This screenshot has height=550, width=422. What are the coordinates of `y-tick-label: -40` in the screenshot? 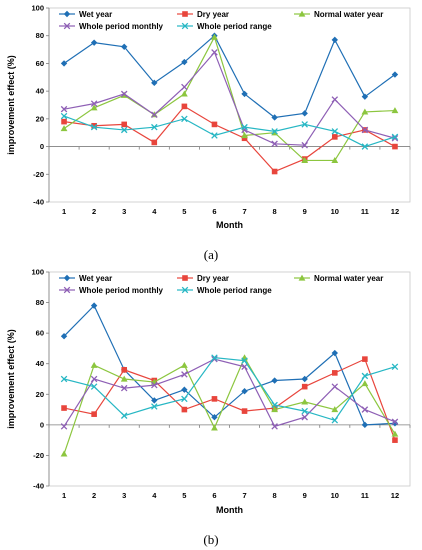 It's located at (38, 202).